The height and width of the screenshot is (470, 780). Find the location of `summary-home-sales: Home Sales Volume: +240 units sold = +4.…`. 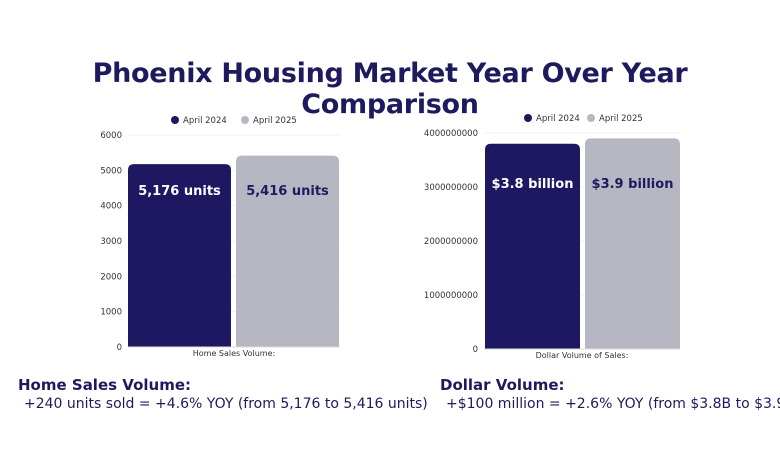

summary-home-sales: Home Sales Volume: +240 units sold = +4.… is located at coordinates (223, 394).